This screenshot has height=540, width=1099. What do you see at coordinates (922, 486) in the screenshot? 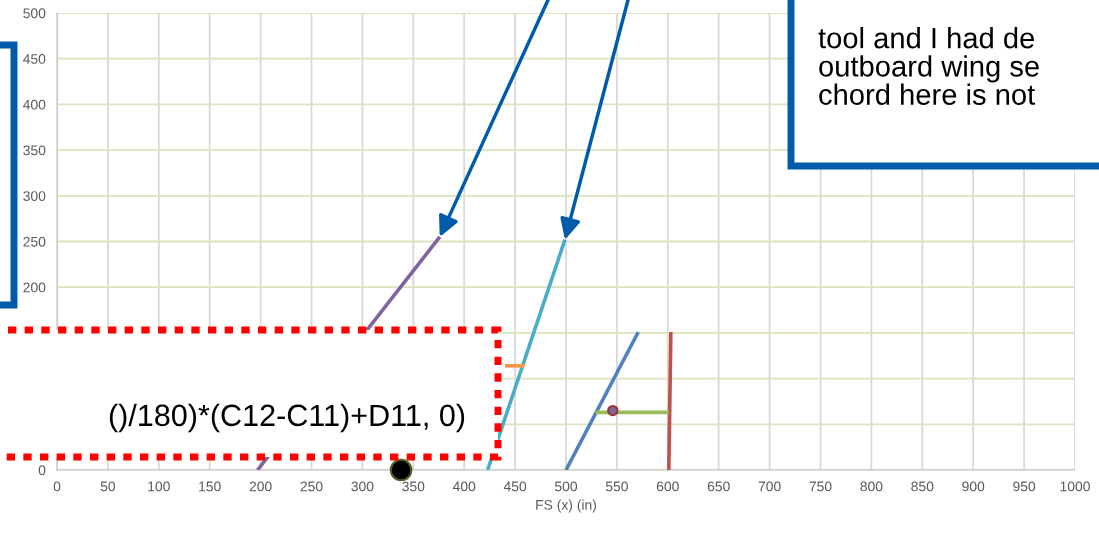
I see `x-tick-label: 850` at bounding box center [922, 486].